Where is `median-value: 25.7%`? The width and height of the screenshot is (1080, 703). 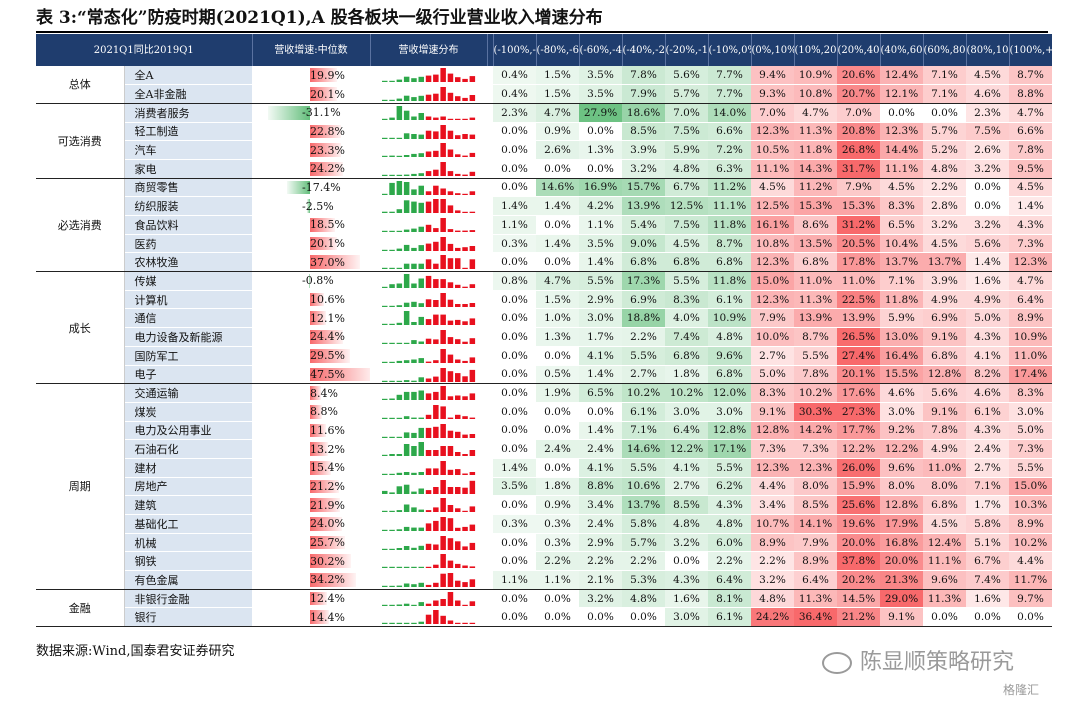
median-value: 25.7% is located at coordinates (327, 543).